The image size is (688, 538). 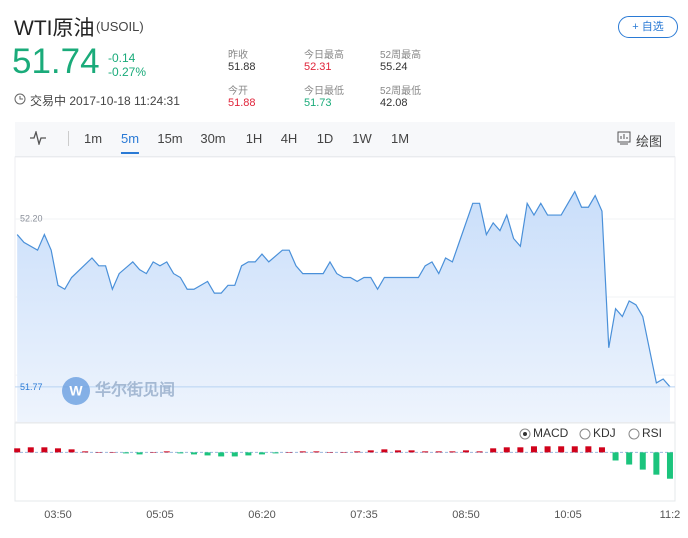 What do you see at coordinates (345, 139) in the screenshot?
I see `toolbar` at bounding box center [345, 139].